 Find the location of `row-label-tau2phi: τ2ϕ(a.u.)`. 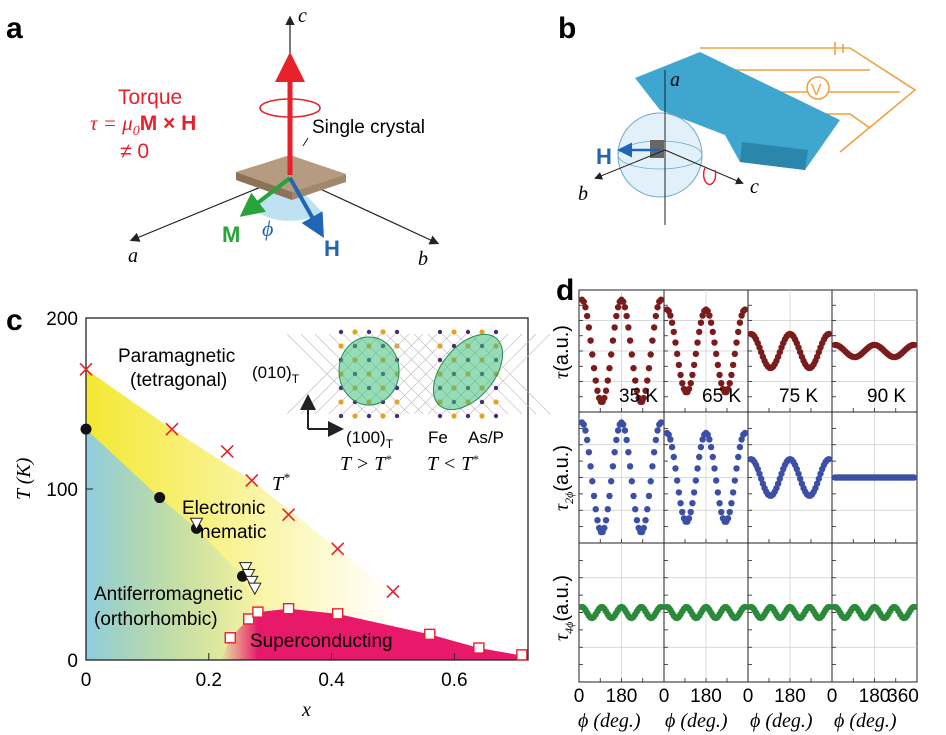

row-label-tau2phi: τ2ϕ(a.u.) is located at coordinates (563, 478).